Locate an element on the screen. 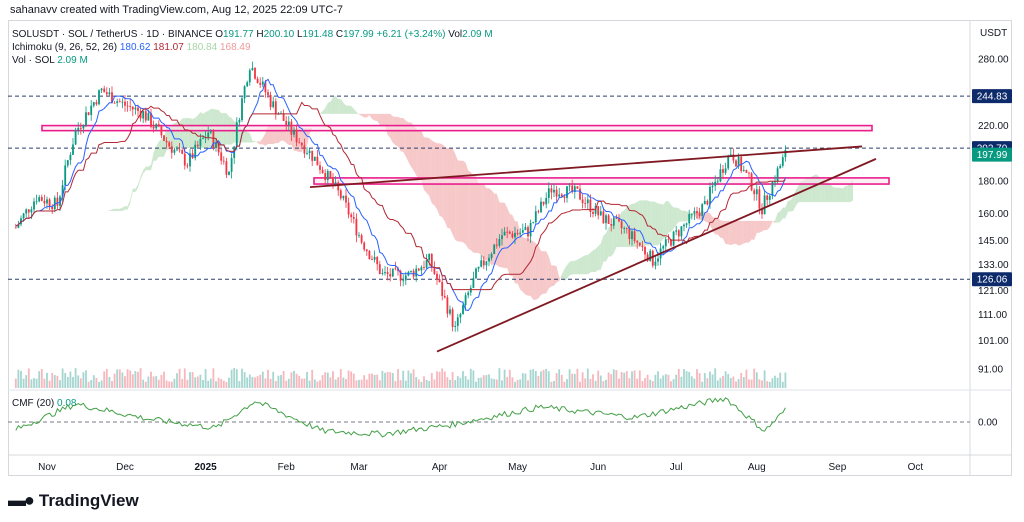  price-label-text: 197.99 is located at coordinates (992, 155).